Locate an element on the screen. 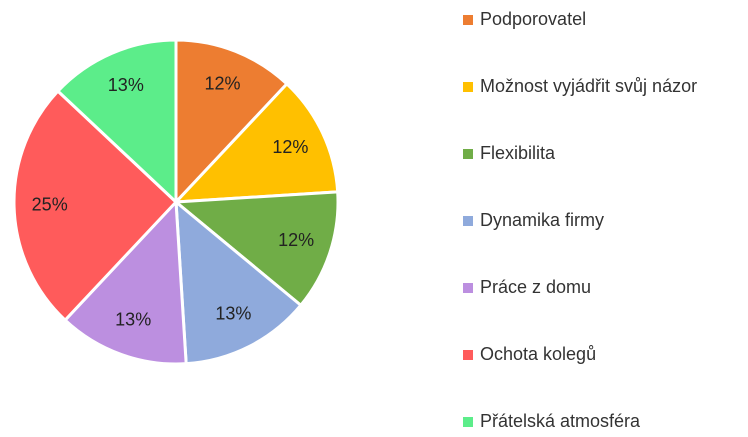  legend-label: Flexibilita is located at coordinates (518, 153).